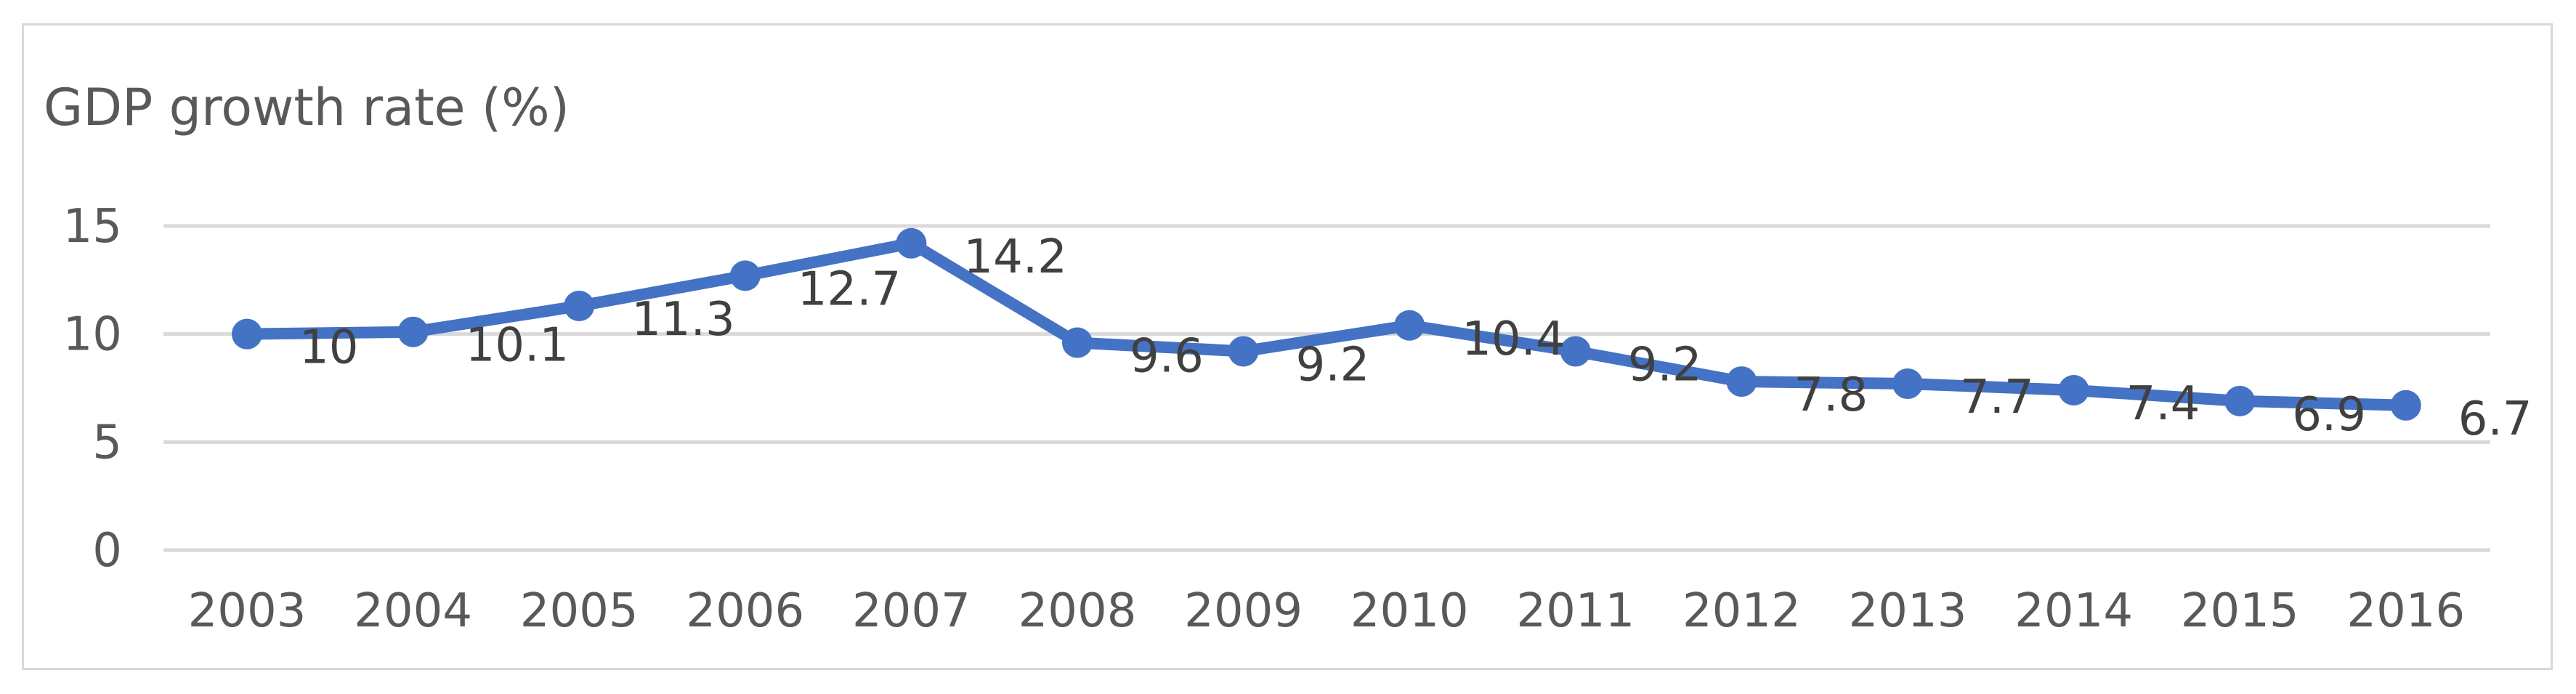 The image size is (2576, 694). Describe the element at coordinates (247, 611) in the screenshot. I see `x-tick-label: 2003` at that location.